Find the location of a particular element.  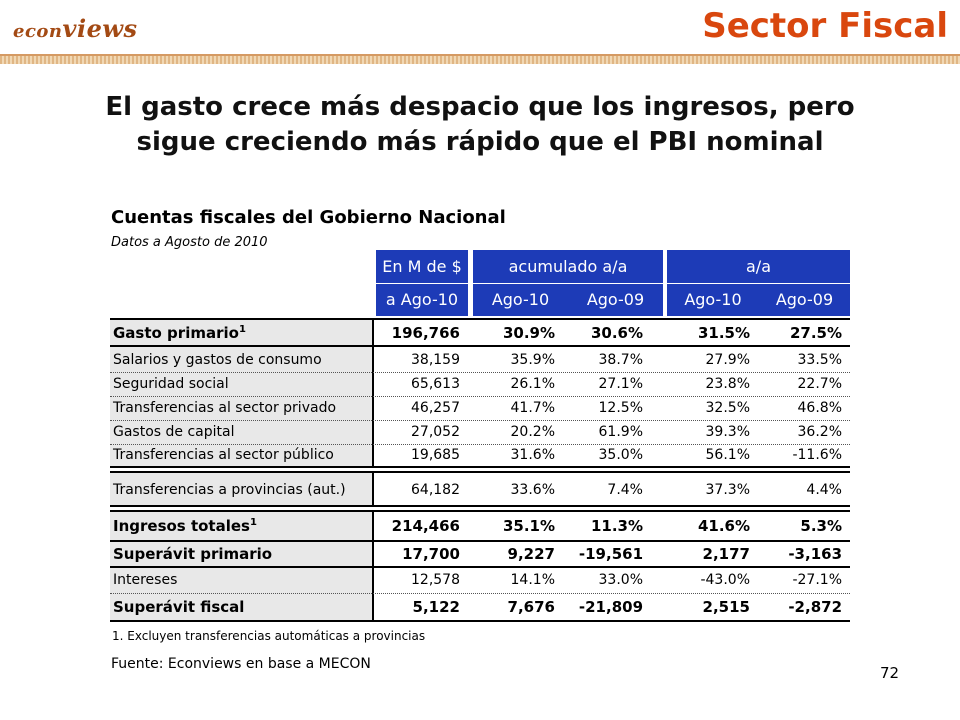

cell-value: 33.6% is located at coordinates (532, 490).